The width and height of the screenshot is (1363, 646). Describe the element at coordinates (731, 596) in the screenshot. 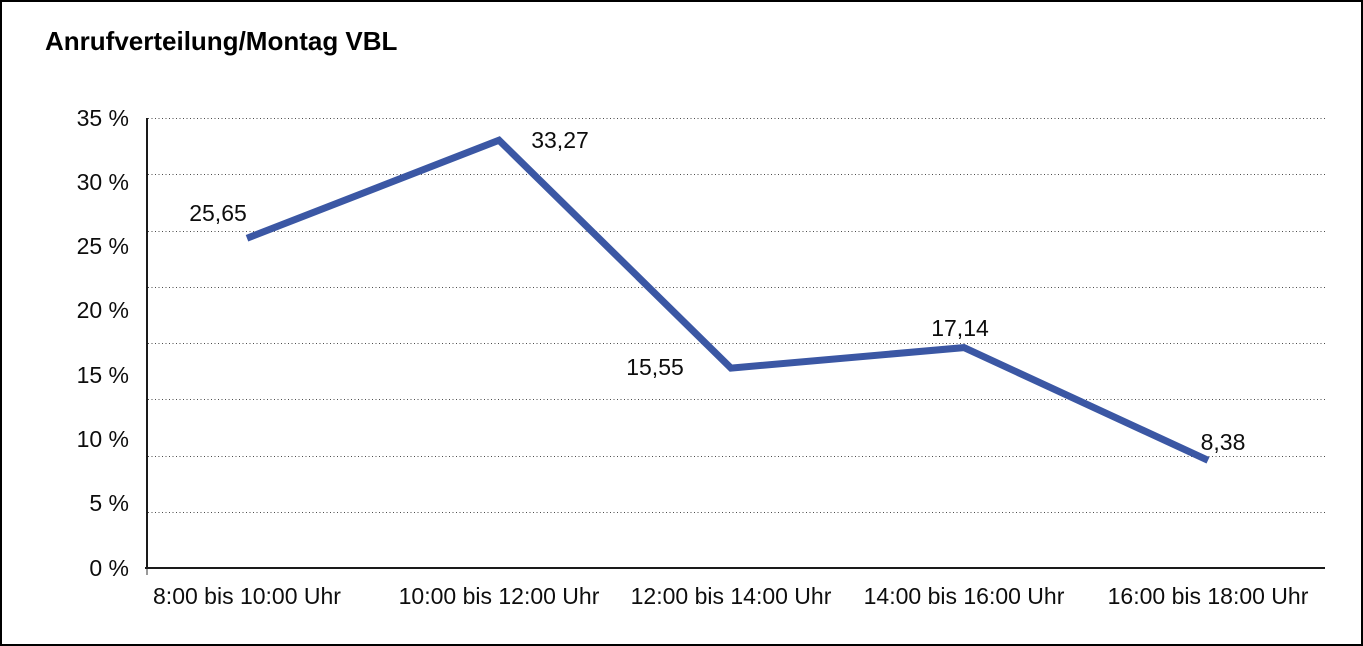

I see `x-axis-label: 12:00 bis 14:00 Uhr` at that location.